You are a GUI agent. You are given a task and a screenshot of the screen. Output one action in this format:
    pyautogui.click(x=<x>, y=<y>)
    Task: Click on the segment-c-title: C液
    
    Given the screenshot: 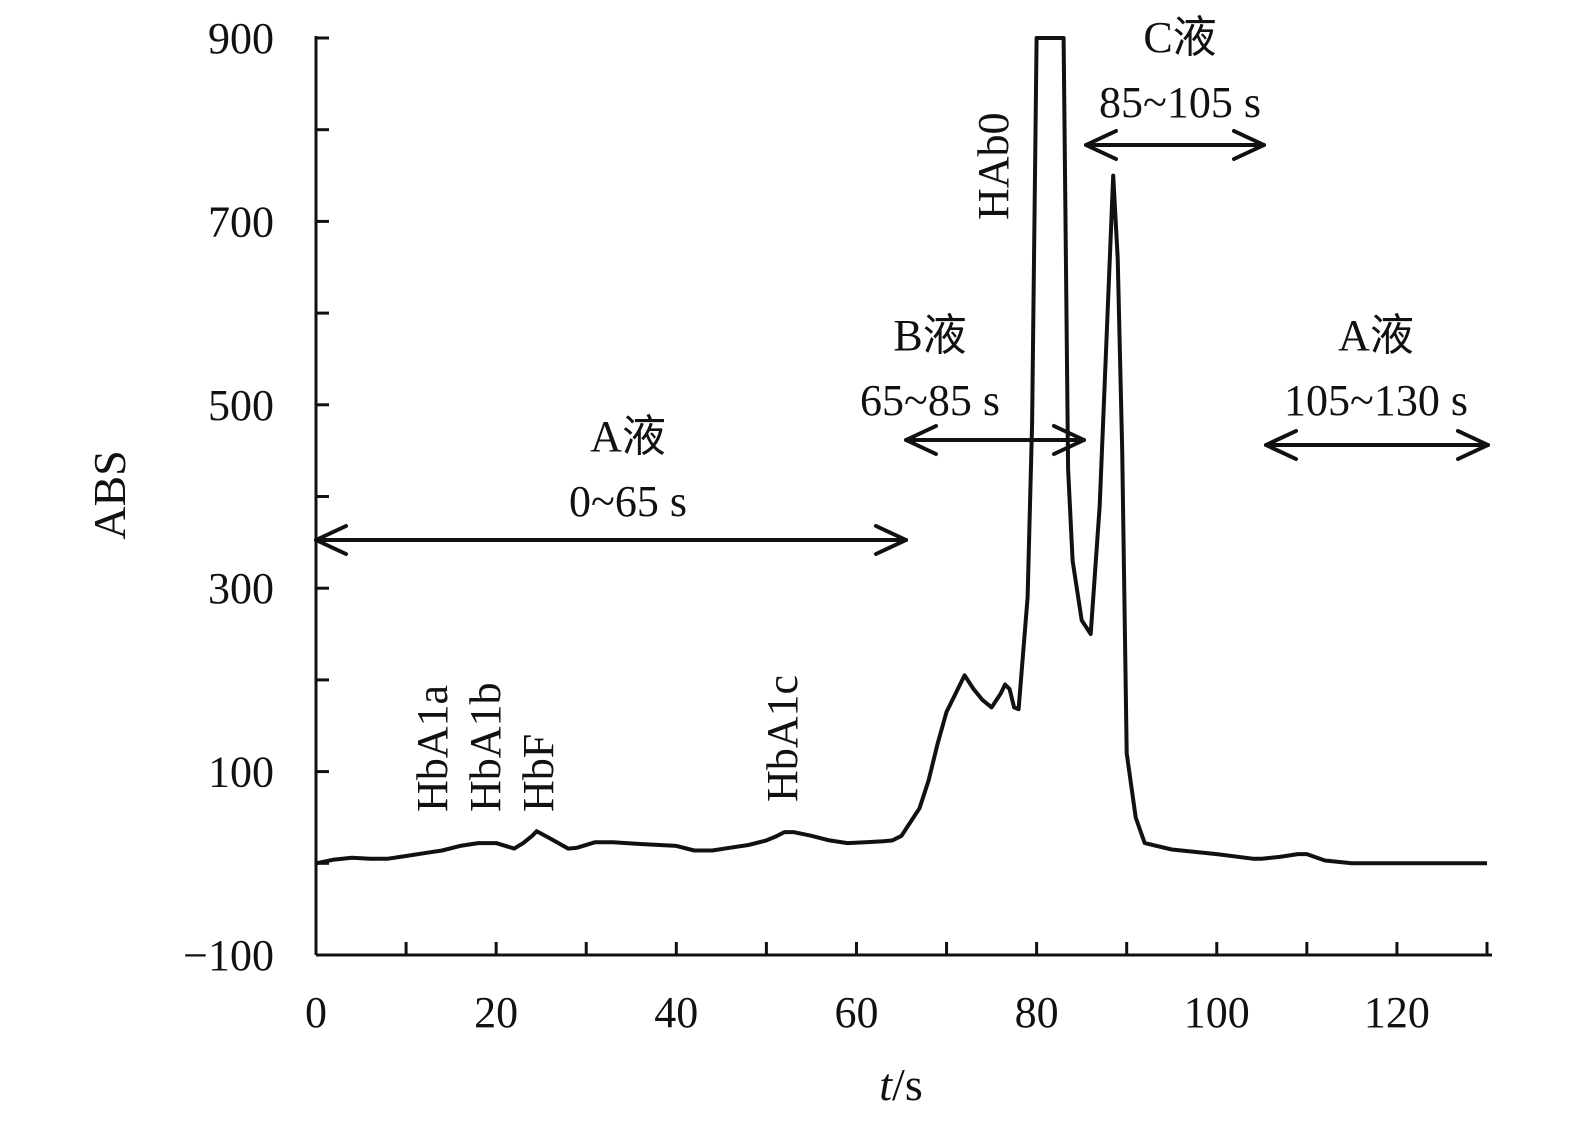 What is the action you would take?
    pyautogui.click(x=1179, y=37)
    